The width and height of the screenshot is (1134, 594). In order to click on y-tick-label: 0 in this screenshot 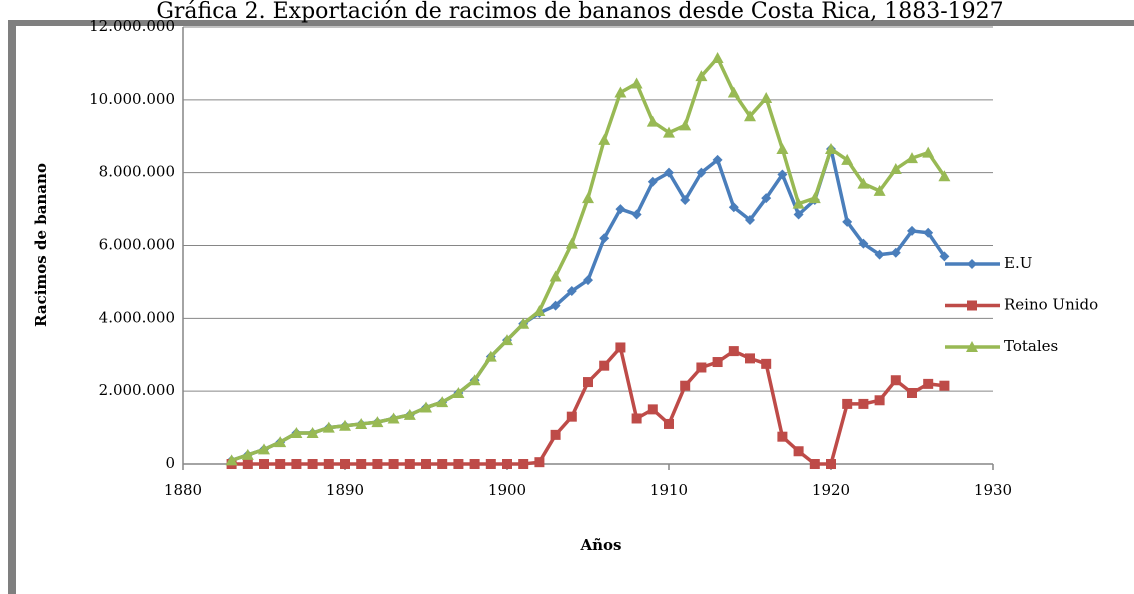, I will do `click(170, 463)`.